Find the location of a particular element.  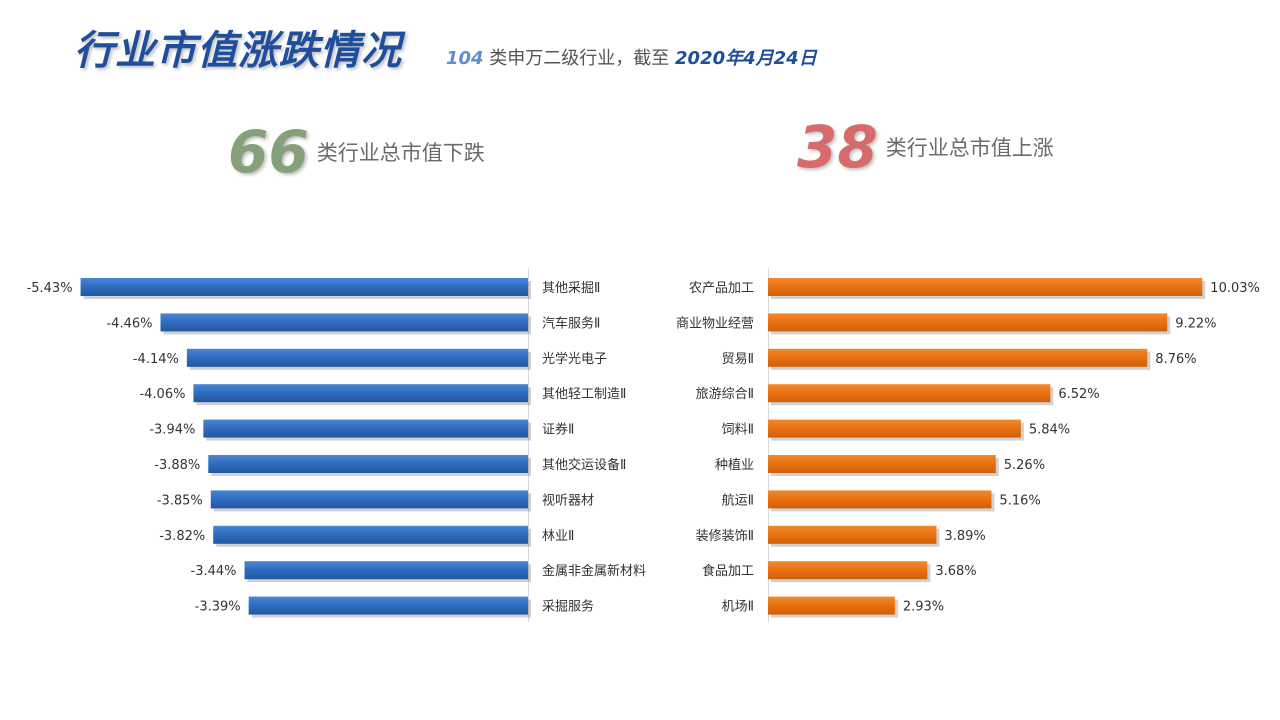

industry-count: 104 is located at coordinates (465, 58).